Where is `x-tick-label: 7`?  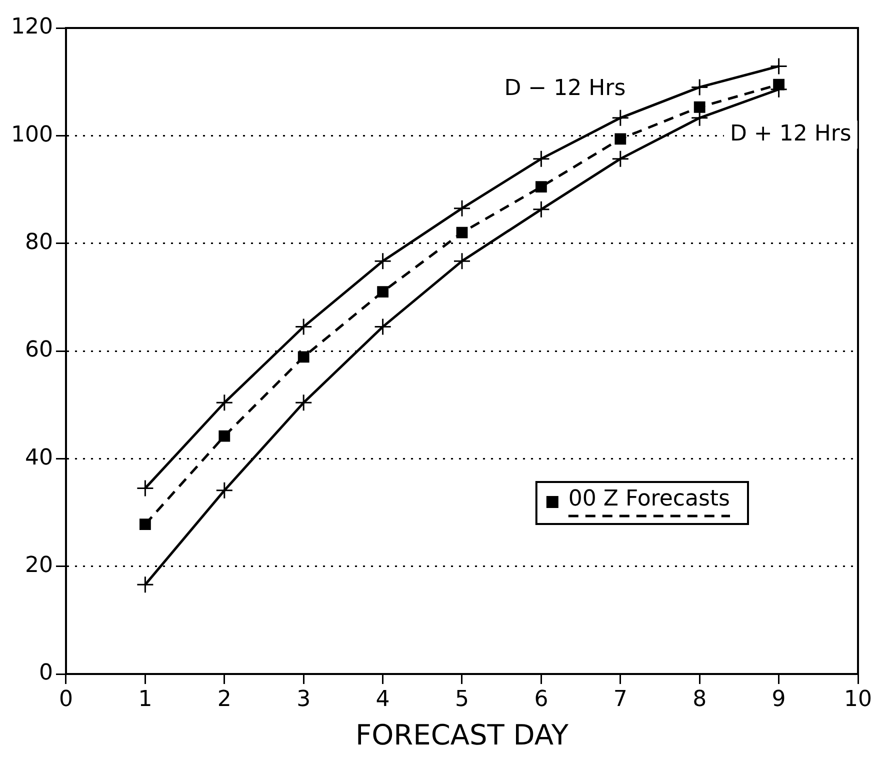 x-tick-label: 7 is located at coordinates (620, 699).